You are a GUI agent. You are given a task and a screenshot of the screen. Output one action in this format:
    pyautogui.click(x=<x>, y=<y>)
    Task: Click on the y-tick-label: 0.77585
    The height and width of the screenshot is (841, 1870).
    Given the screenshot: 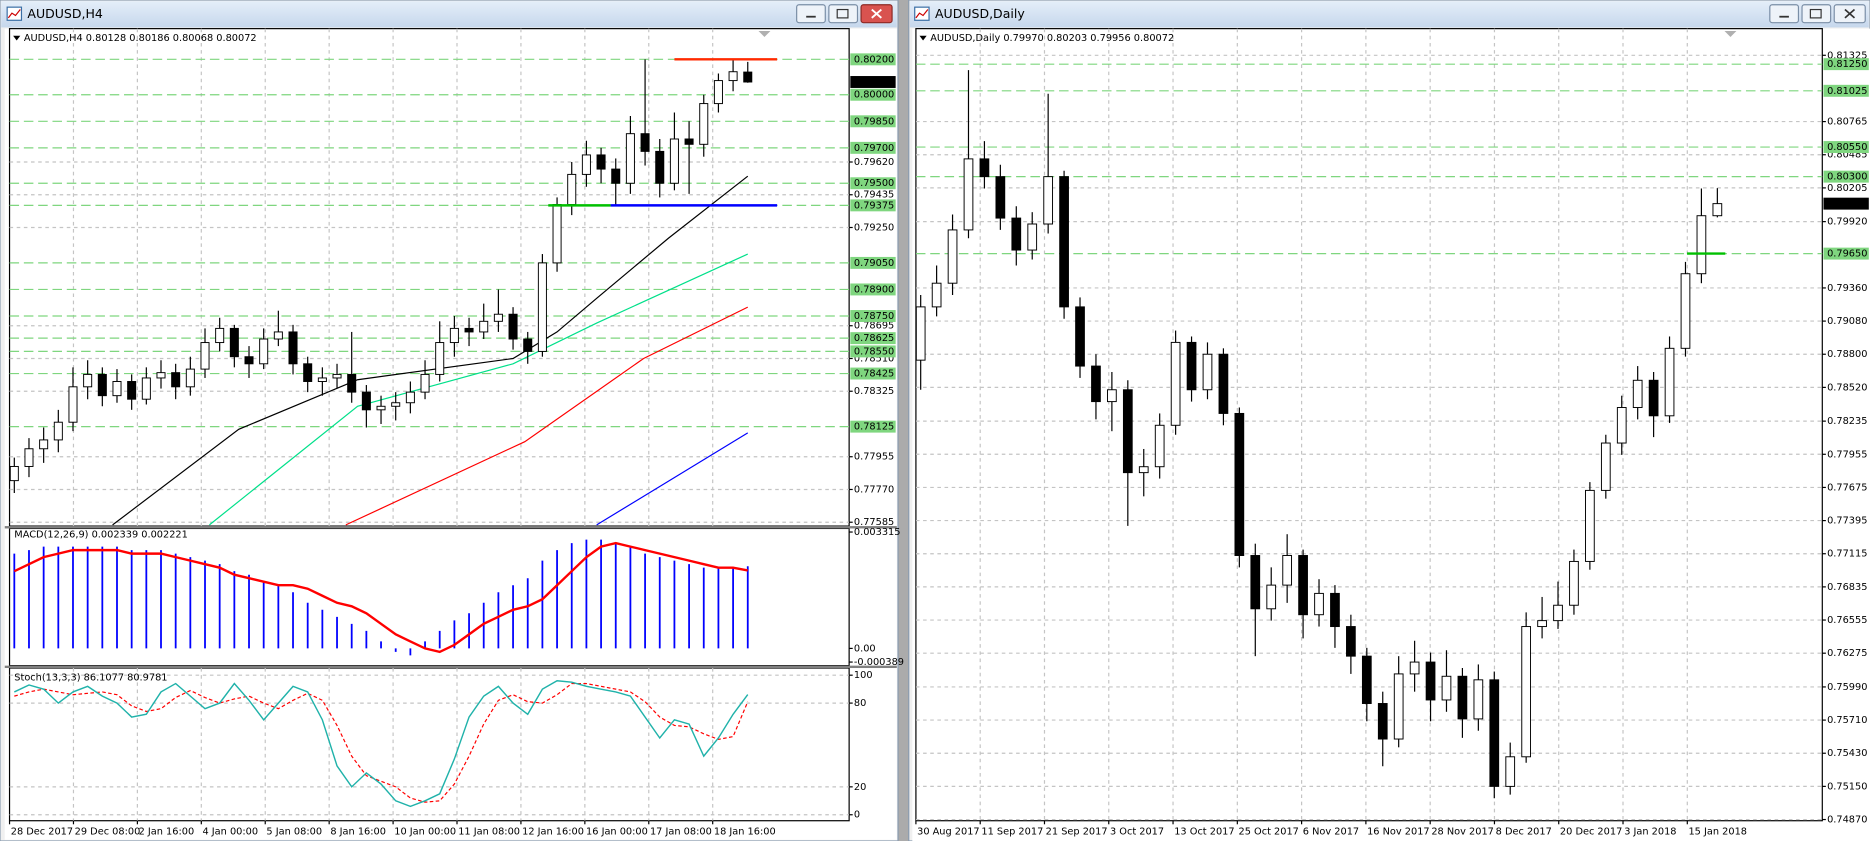 What is the action you would take?
    pyautogui.click(x=874, y=522)
    